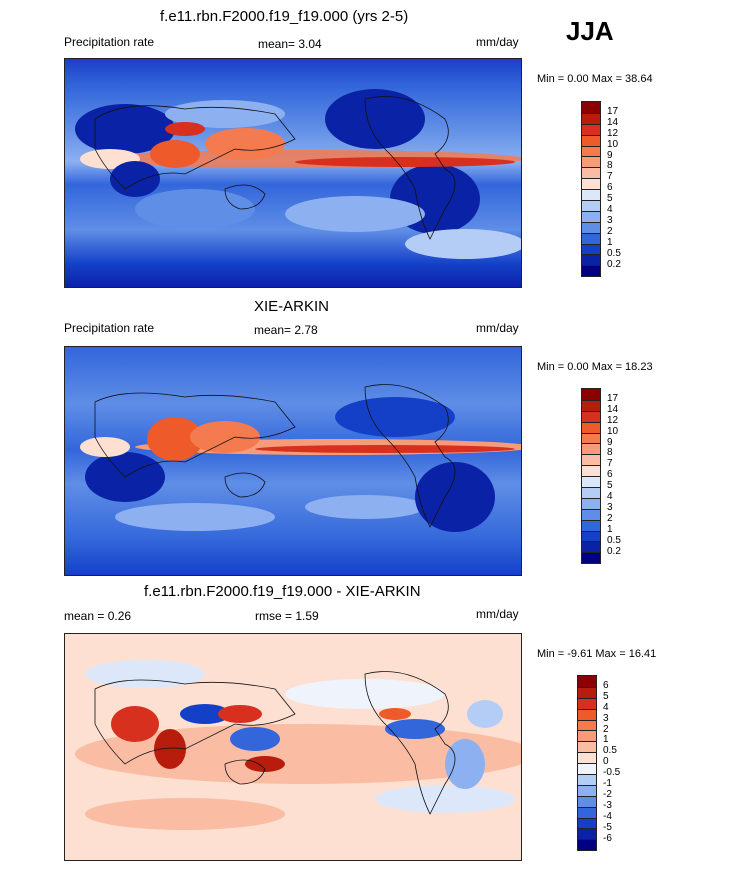  Describe the element at coordinates (98, 616) in the screenshot. I see `panel3-mean-label: mean = 0.26` at that location.